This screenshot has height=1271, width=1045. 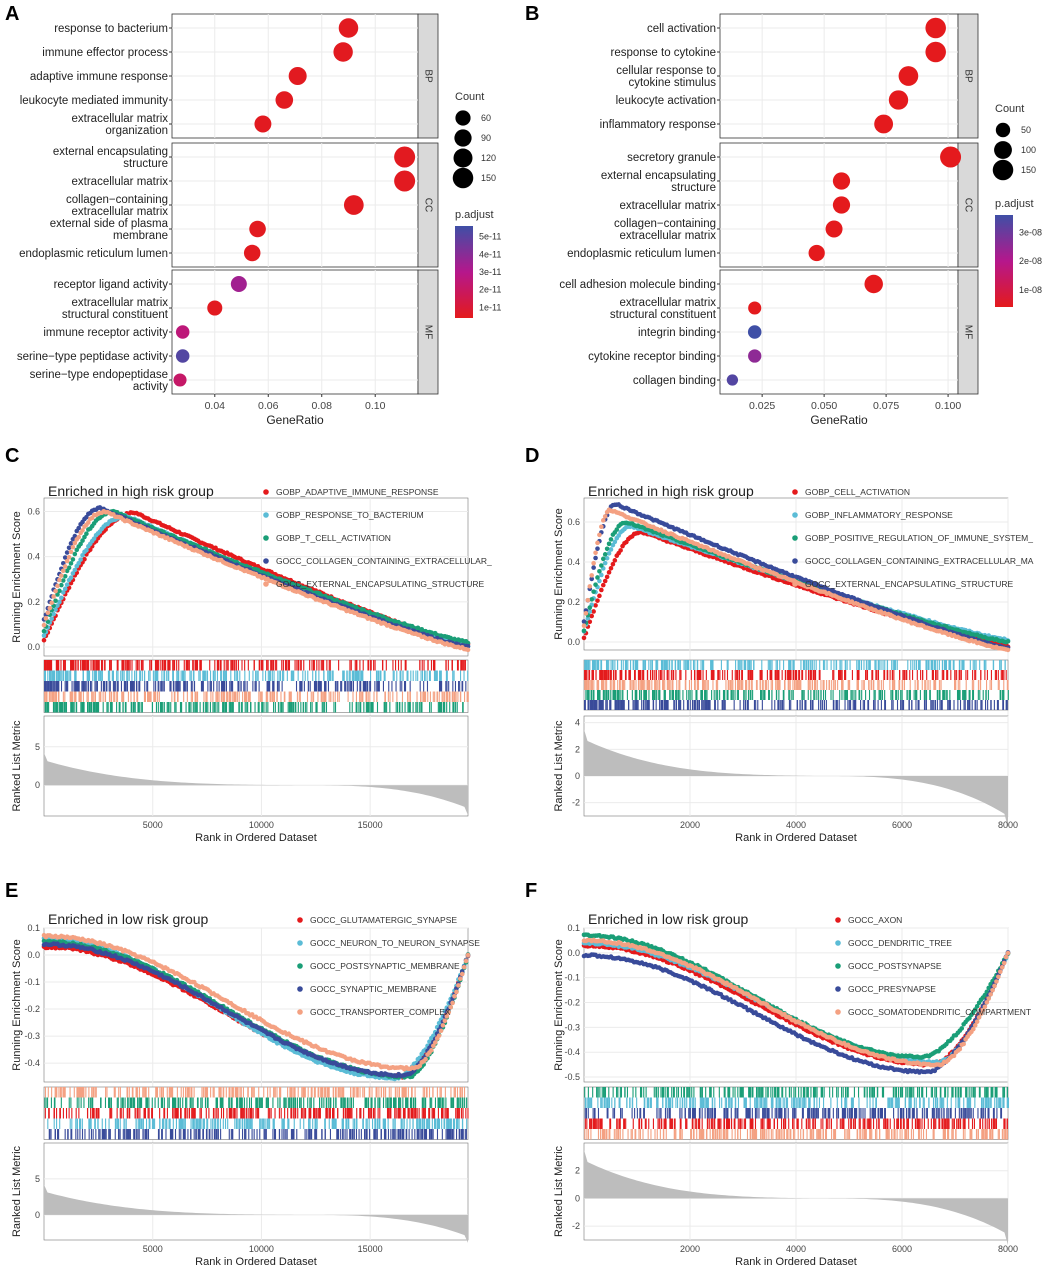 I want to click on x-tick-label: 0.075, so click(x=886, y=406).